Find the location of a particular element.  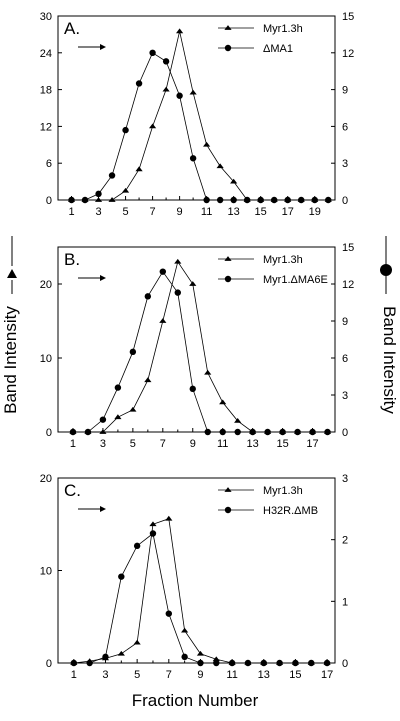

y-right-tick-label: 6 is located at coordinates (345, 359).